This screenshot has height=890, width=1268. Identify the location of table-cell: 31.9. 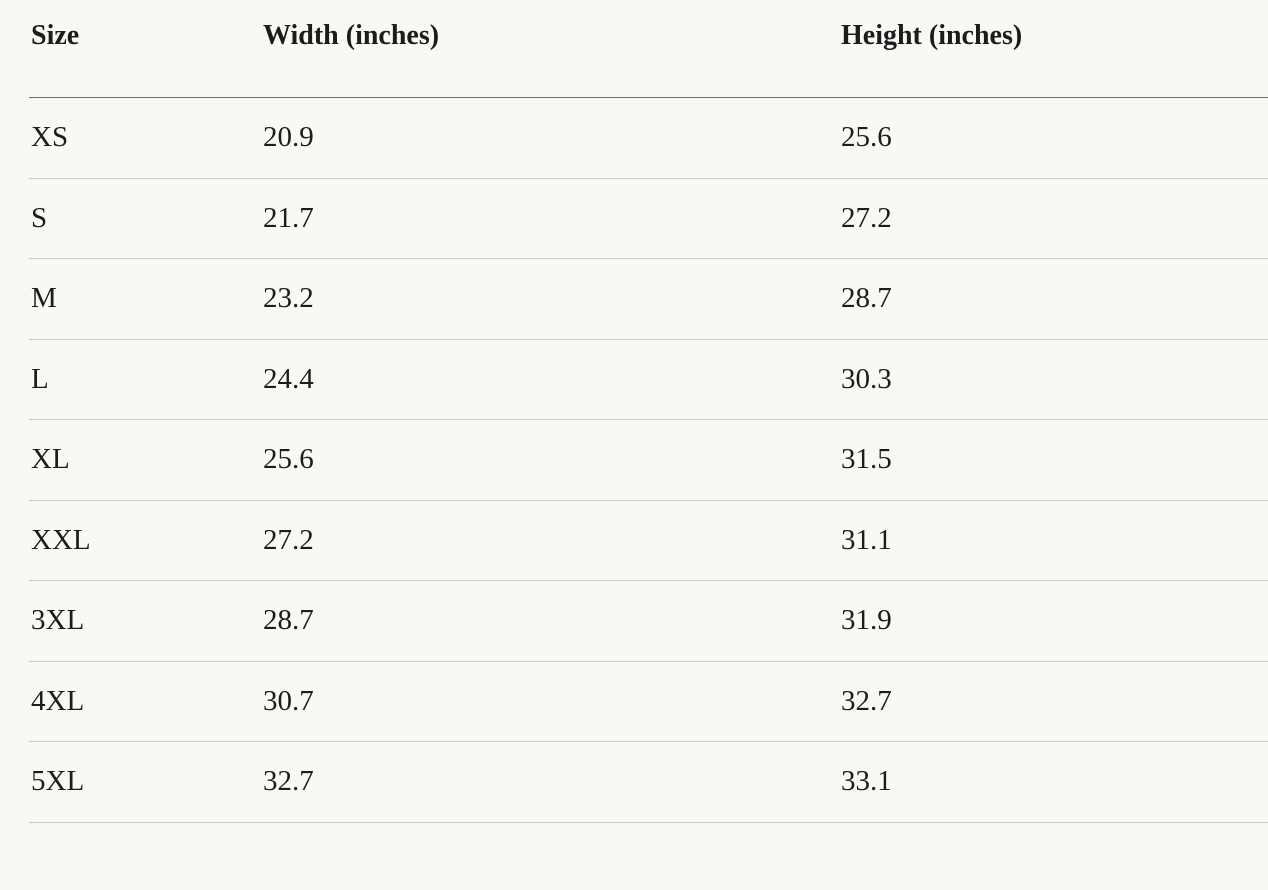
(866, 620).